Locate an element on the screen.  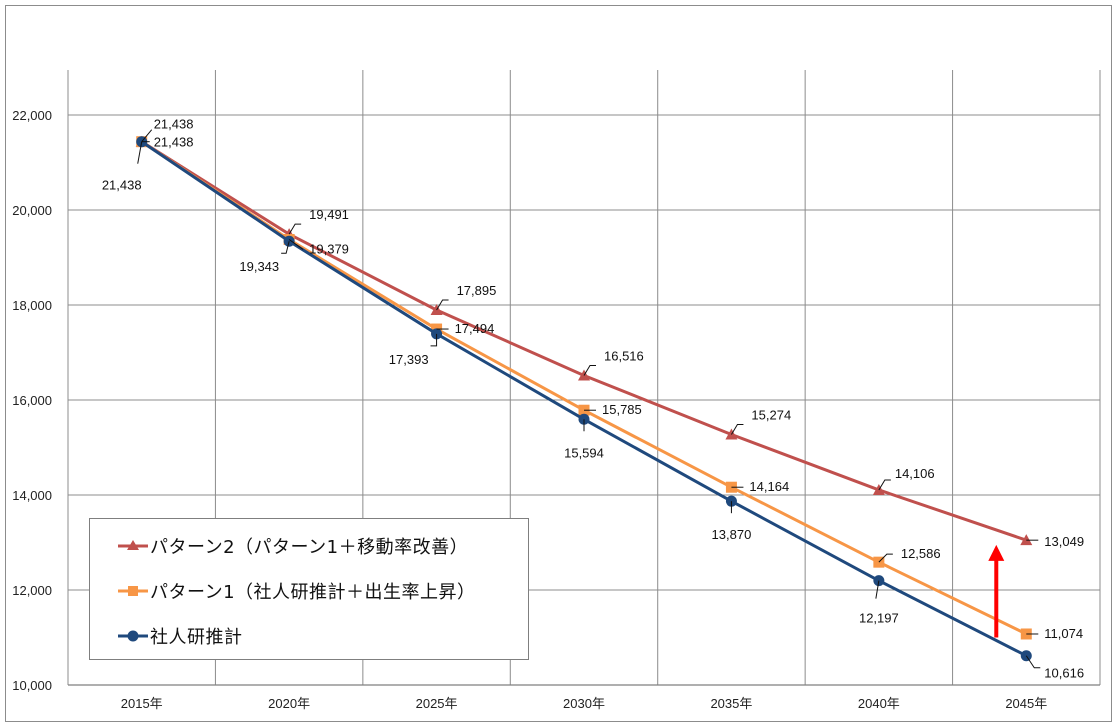
x-tick-label: 2040年 is located at coordinates (879, 703).